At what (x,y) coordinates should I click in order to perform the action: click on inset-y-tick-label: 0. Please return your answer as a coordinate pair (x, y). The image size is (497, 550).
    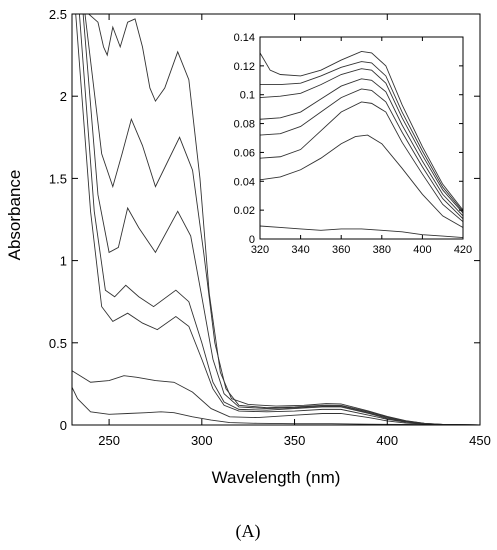
    Looking at the image, I should click on (252, 240).